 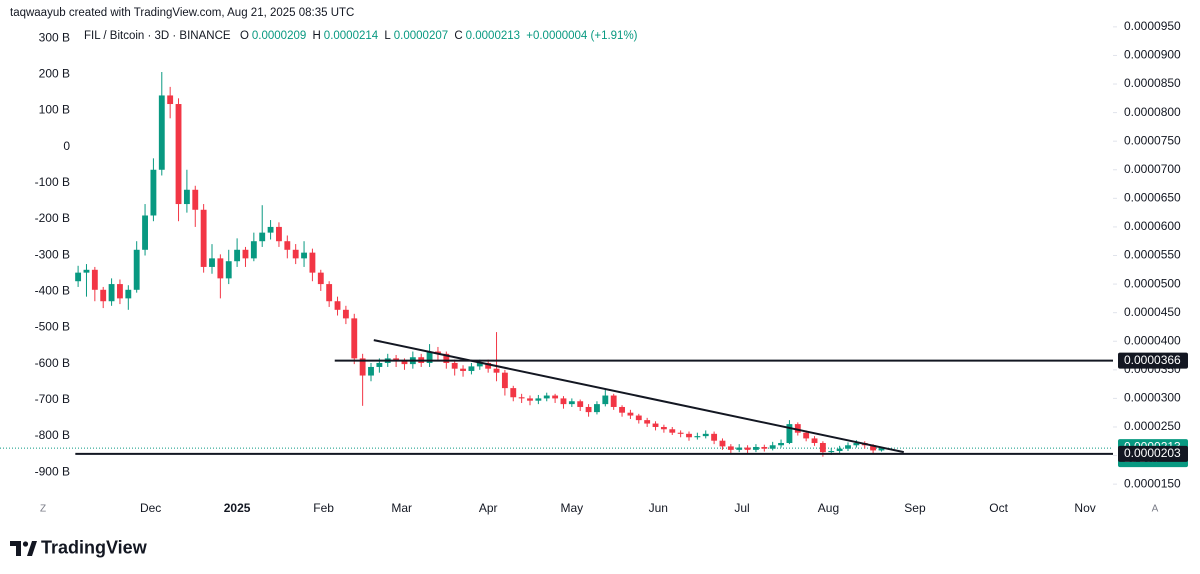 What do you see at coordinates (52, 182) in the screenshot?
I see `y2-tick-label: -100 B` at bounding box center [52, 182].